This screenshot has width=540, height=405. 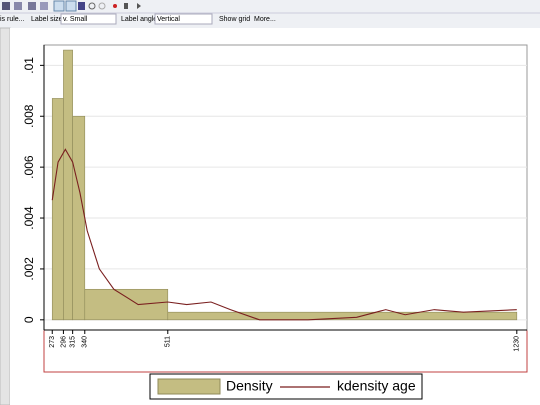 What do you see at coordinates (286, 386) in the screenshot?
I see `legend: Density kdensity age` at bounding box center [286, 386].